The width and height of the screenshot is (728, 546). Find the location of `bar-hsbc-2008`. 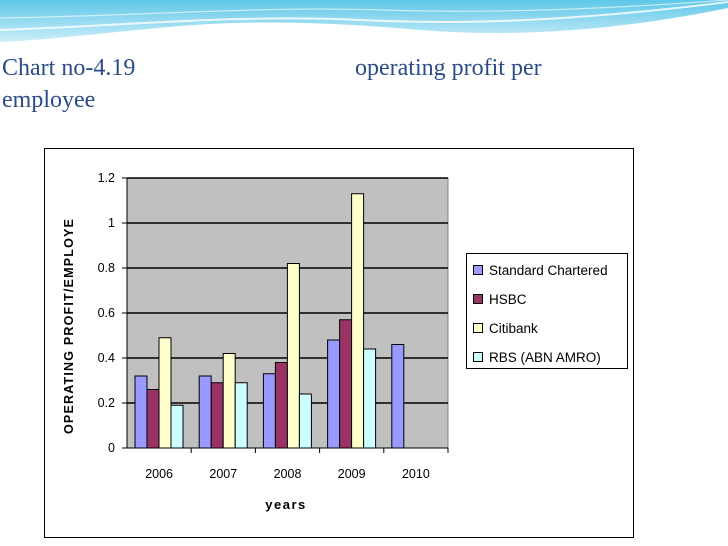

bar-hsbc-2008 is located at coordinates (281, 405).